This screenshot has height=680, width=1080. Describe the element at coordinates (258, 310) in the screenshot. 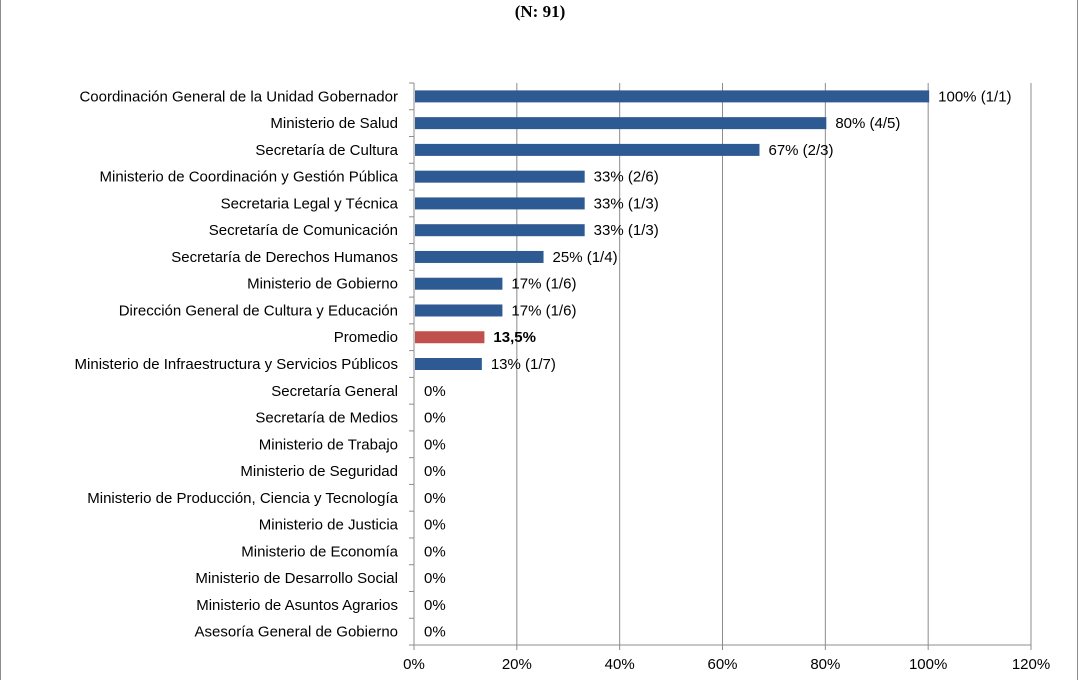

I see `category-label: Dirección General de Cultura y Educación` at that location.